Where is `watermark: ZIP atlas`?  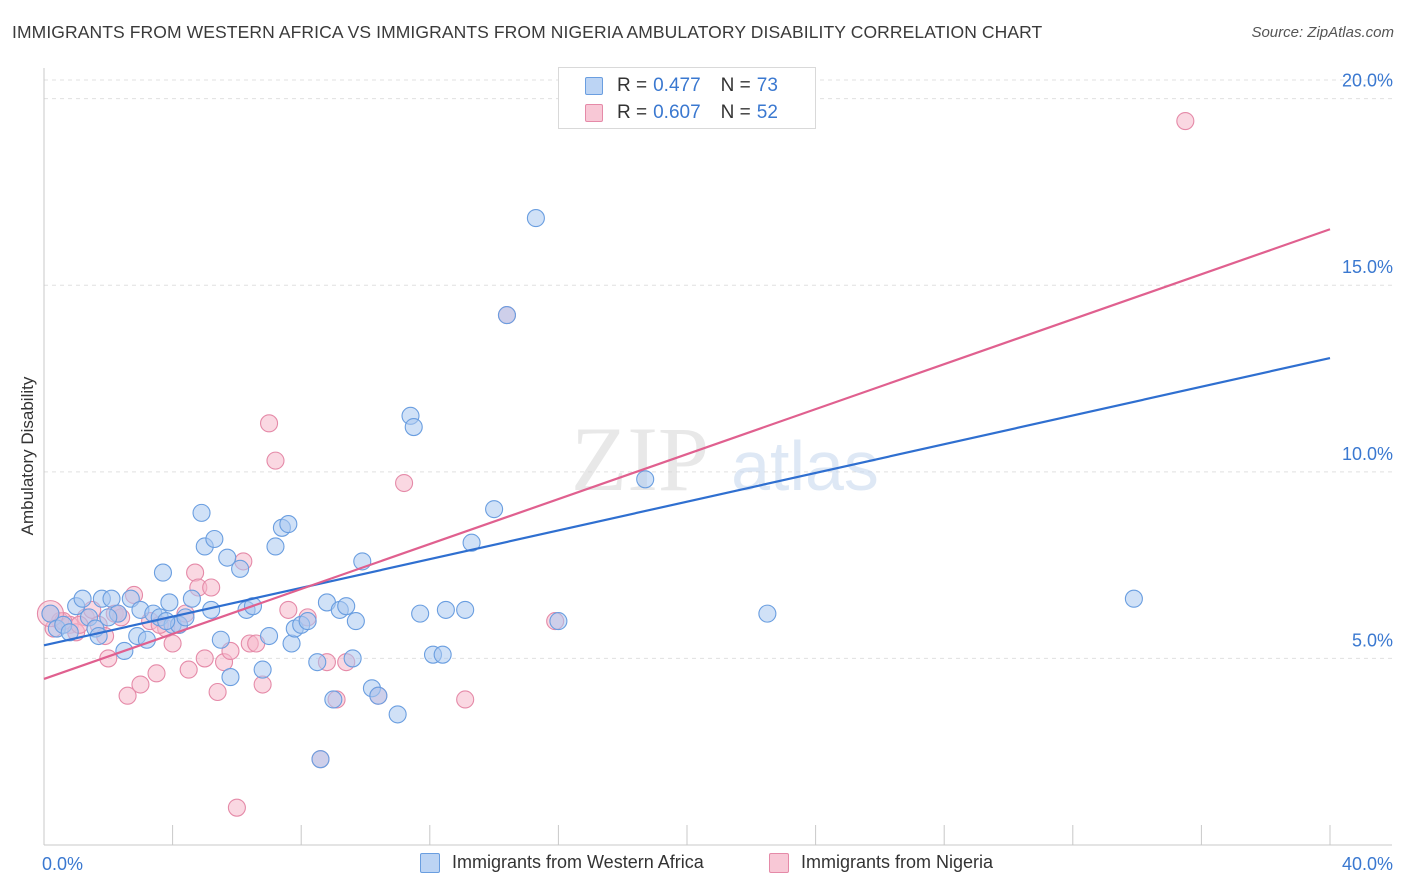
watermark: ZIP atlas is located at coordinates (725, 459).